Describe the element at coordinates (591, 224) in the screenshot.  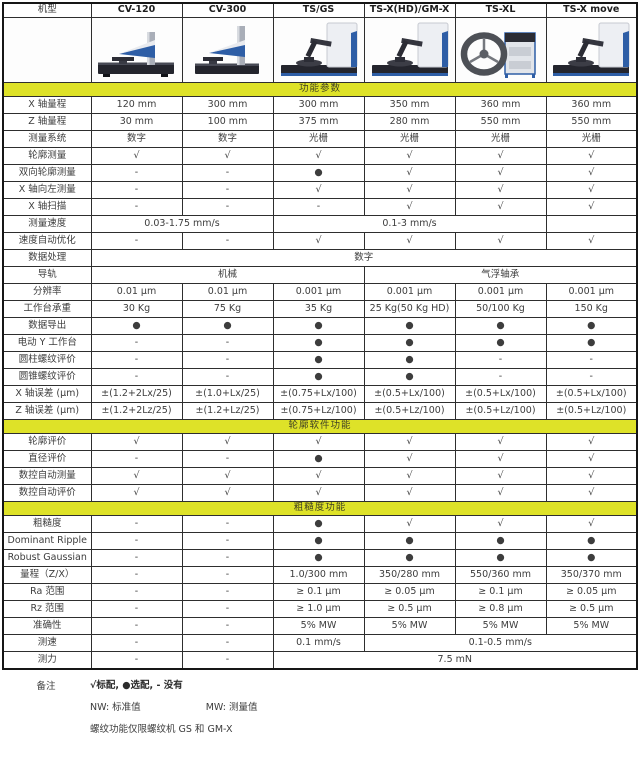
I see `spec-value` at that location.